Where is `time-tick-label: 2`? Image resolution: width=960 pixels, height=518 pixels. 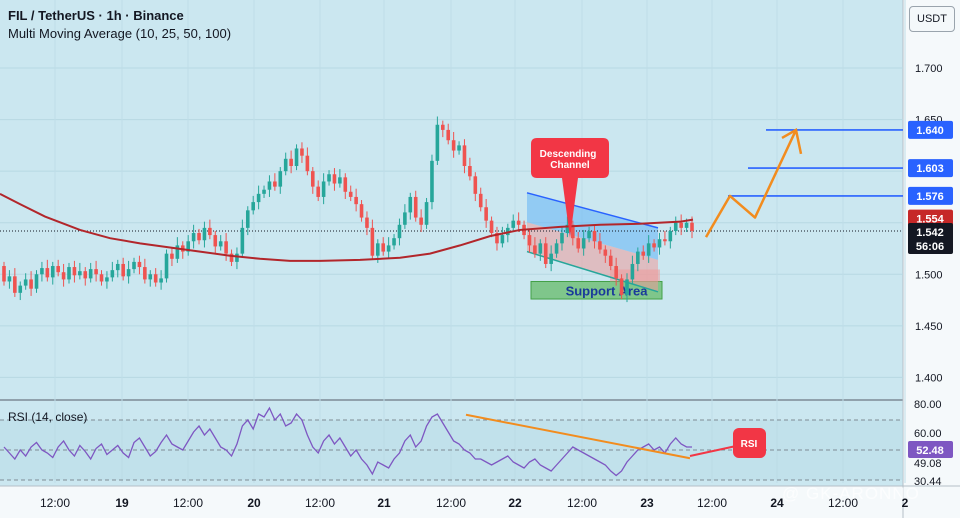
time-tick-label: 2 is located at coordinates (905, 503).